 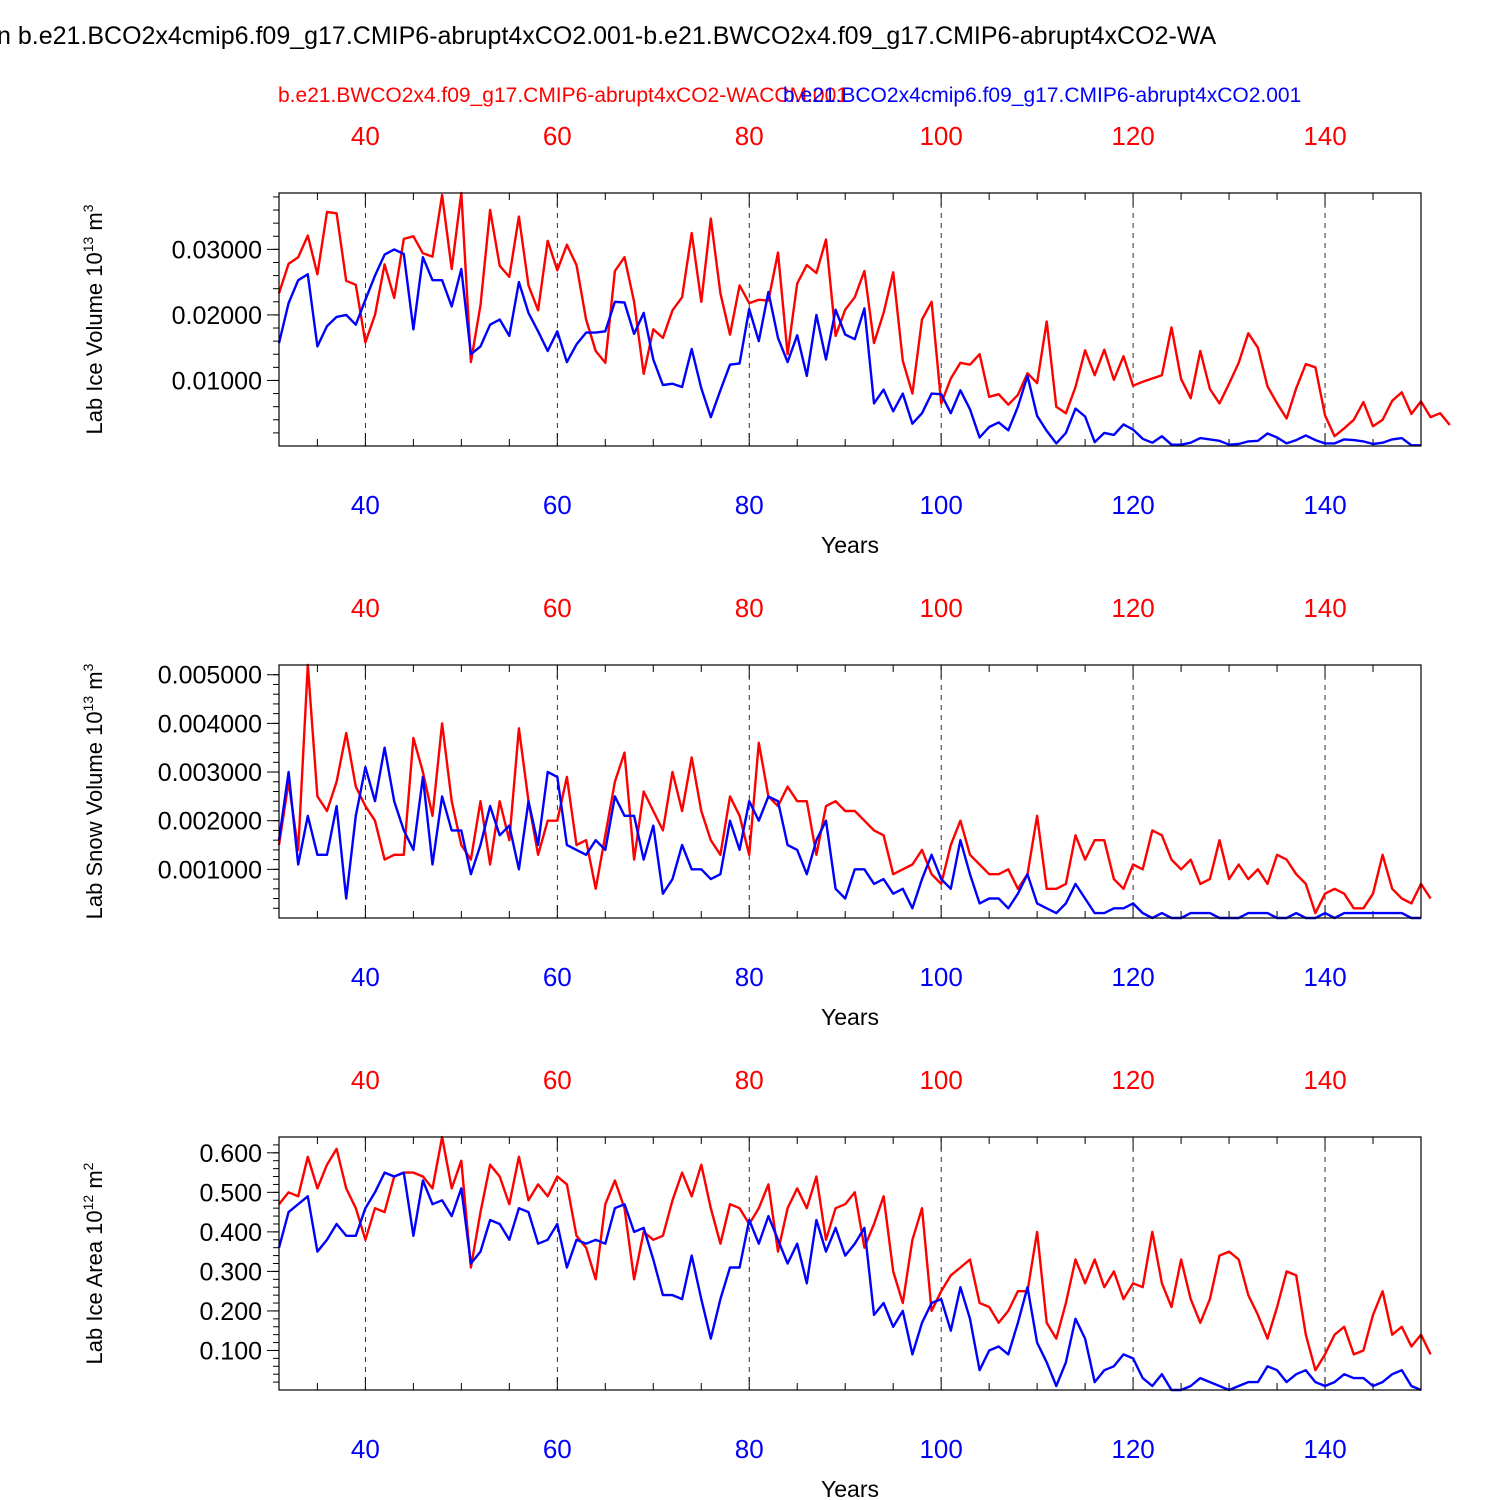 I want to click on y-axis-title: Lab Ice Volume 1013 m3, so click(x=93, y=319).